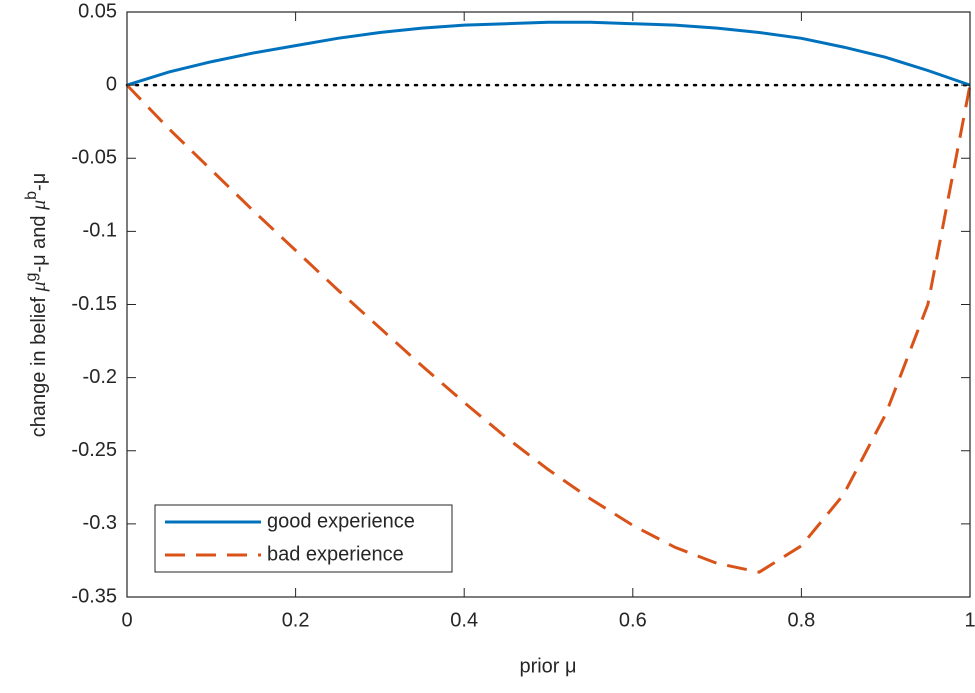 This screenshot has height=693, width=975. I want to click on y-label-part: -μ, so click(39, 182).